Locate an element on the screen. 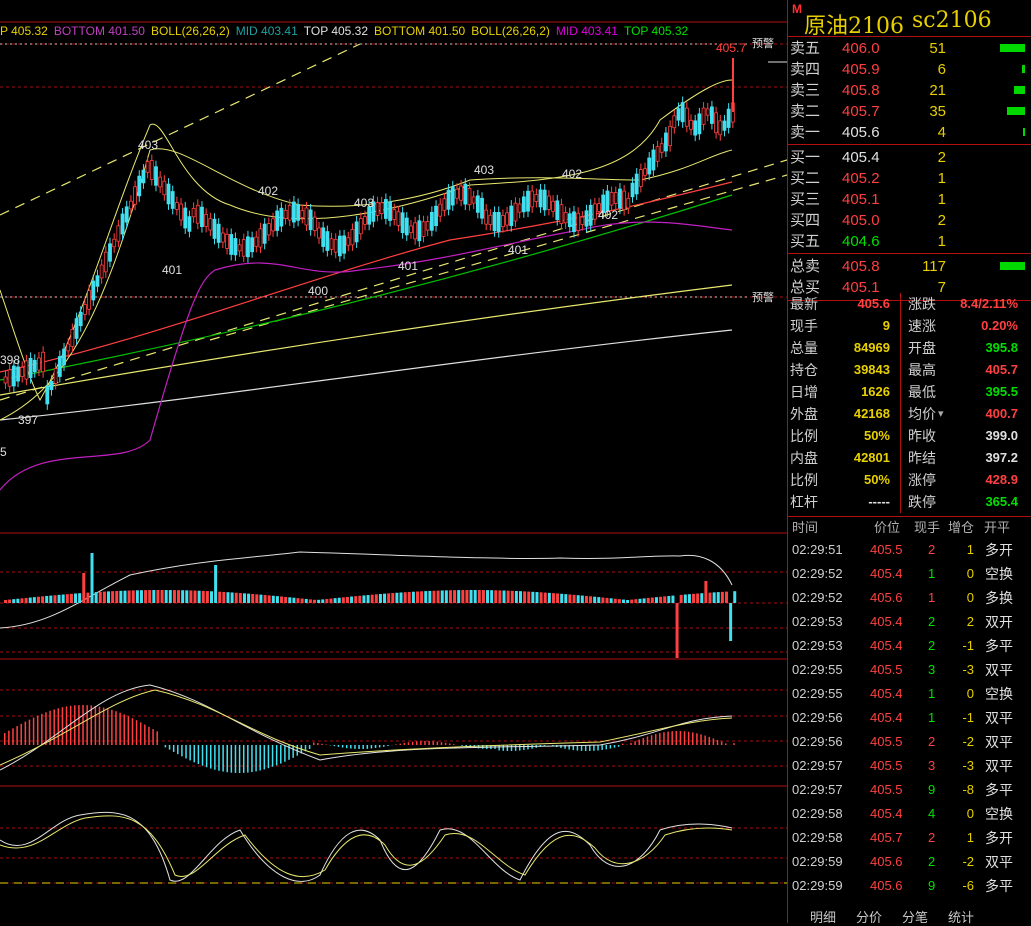  tab-3: 统计 is located at coordinates (961, 916).